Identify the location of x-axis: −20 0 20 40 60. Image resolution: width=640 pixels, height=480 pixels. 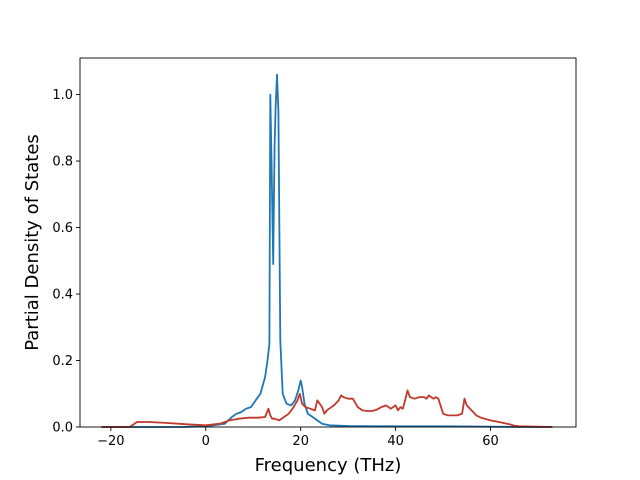
(298, 438).